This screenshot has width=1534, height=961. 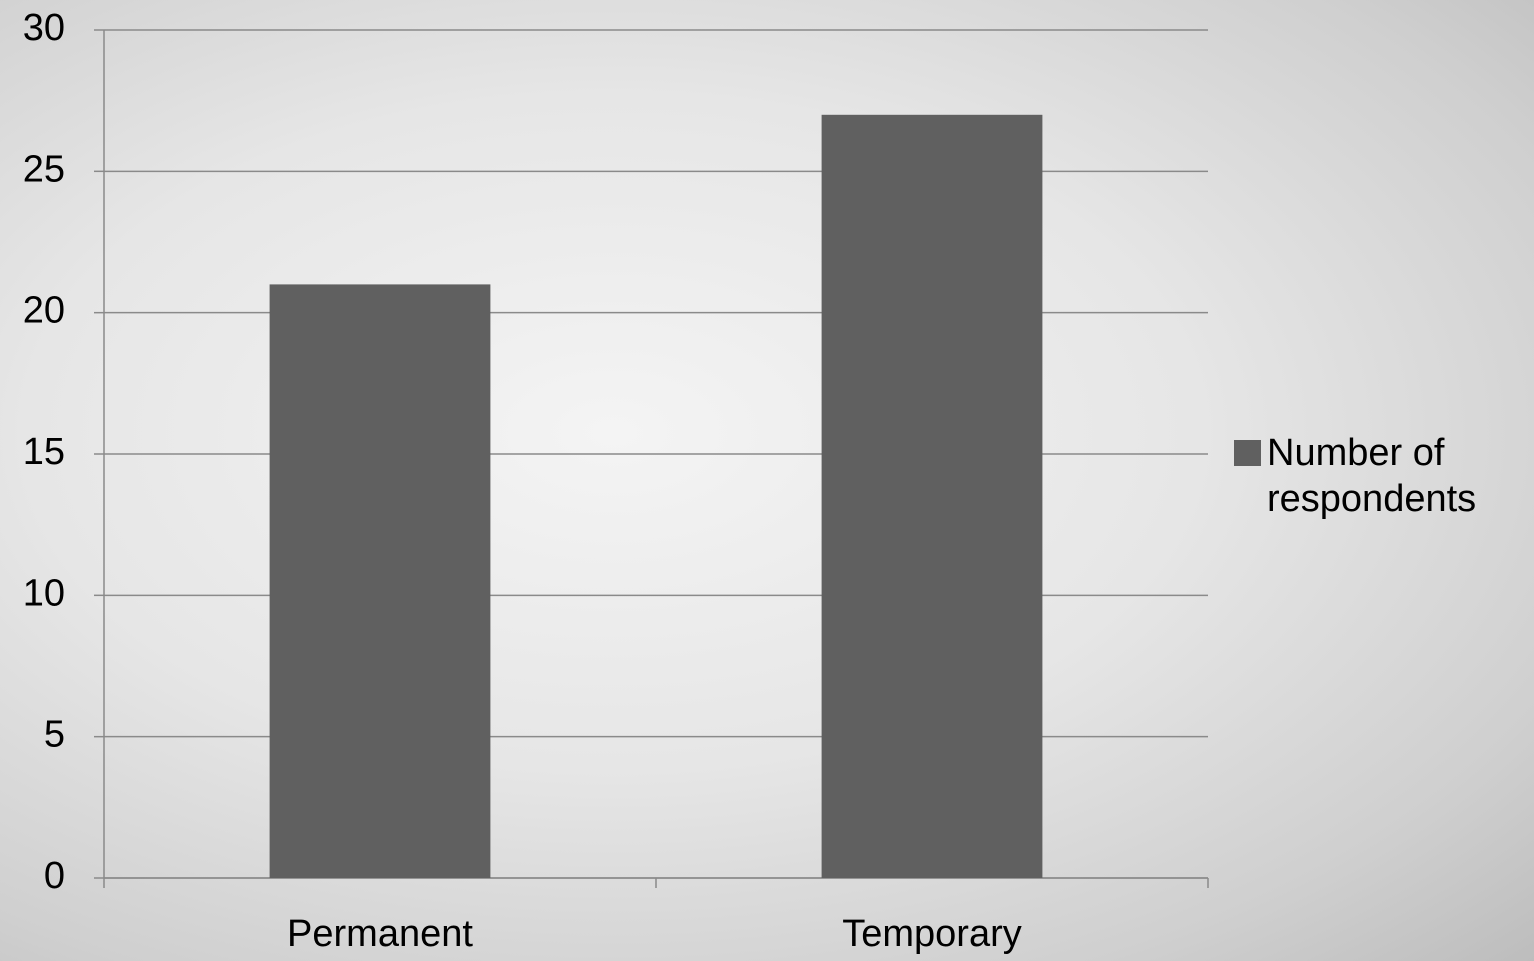 What do you see at coordinates (380, 934) in the screenshot?
I see `x-tick-label: Permanent` at bounding box center [380, 934].